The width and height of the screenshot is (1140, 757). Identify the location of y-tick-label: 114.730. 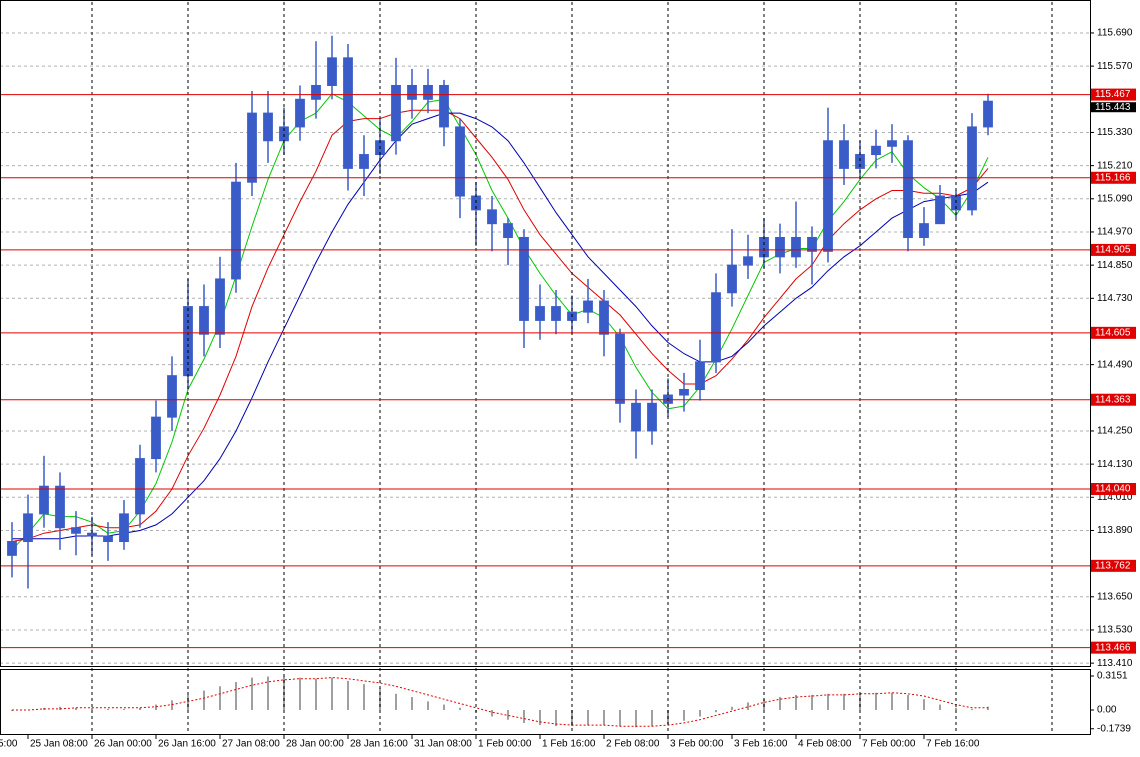
(1115, 298).